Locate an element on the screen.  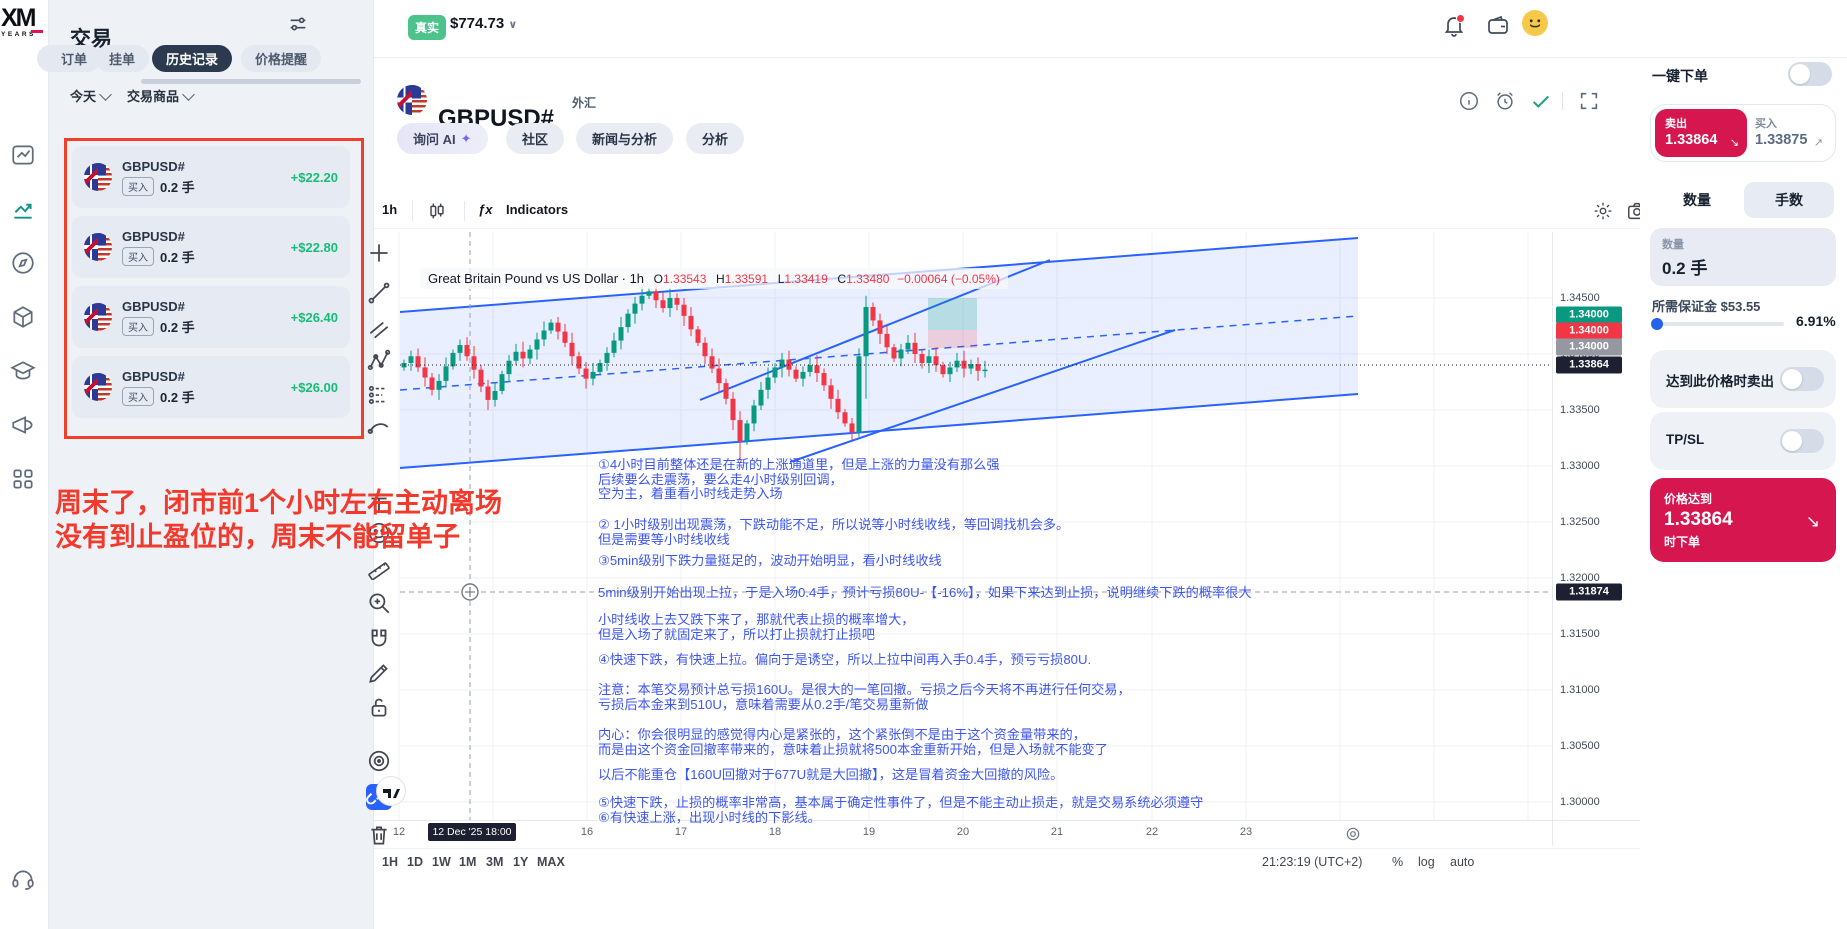
tf-3m: 3M is located at coordinates (495, 862).